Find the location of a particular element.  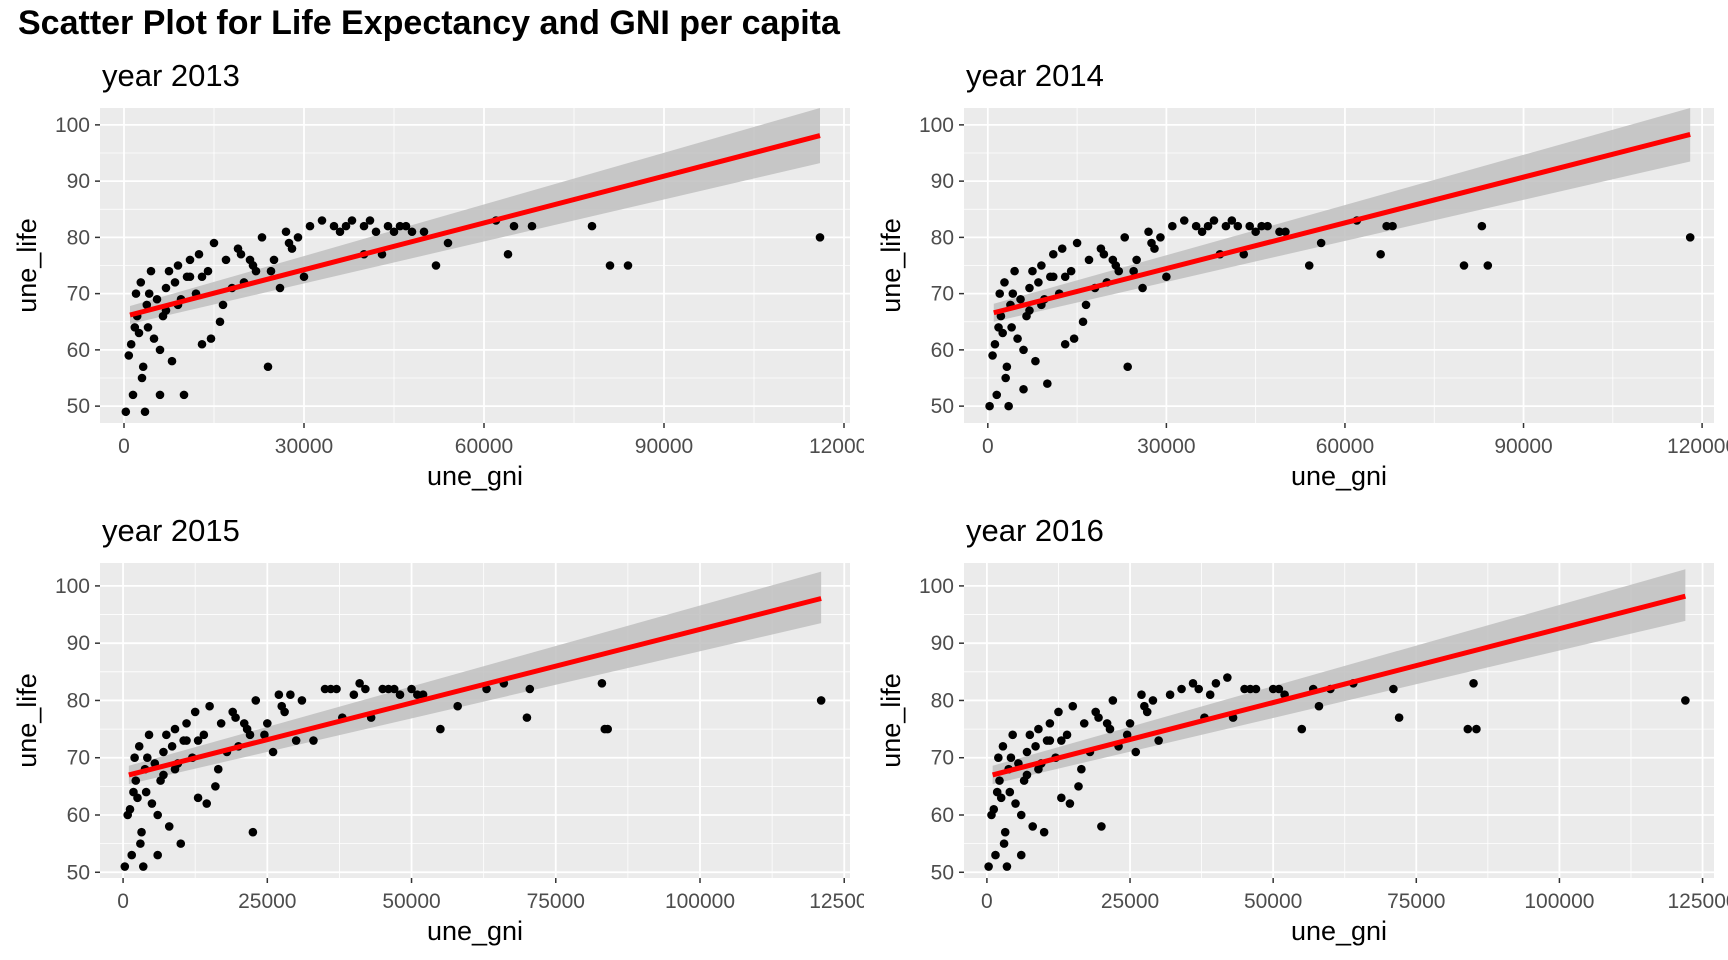

x-tick-label: 120000 is located at coordinates (1697, 446).